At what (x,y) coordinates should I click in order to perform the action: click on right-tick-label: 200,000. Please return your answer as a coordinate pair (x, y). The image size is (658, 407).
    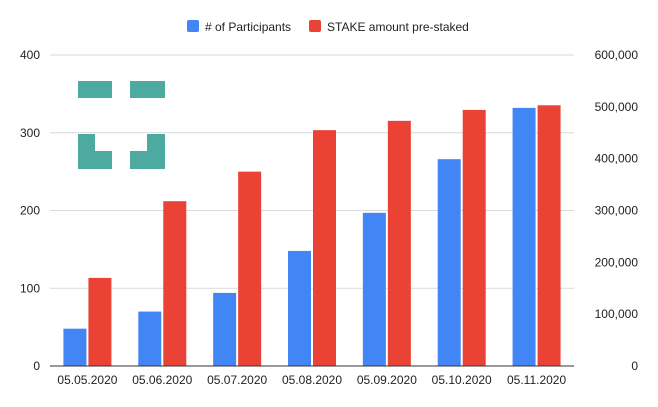
    Looking at the image, I should click on (617, 262).